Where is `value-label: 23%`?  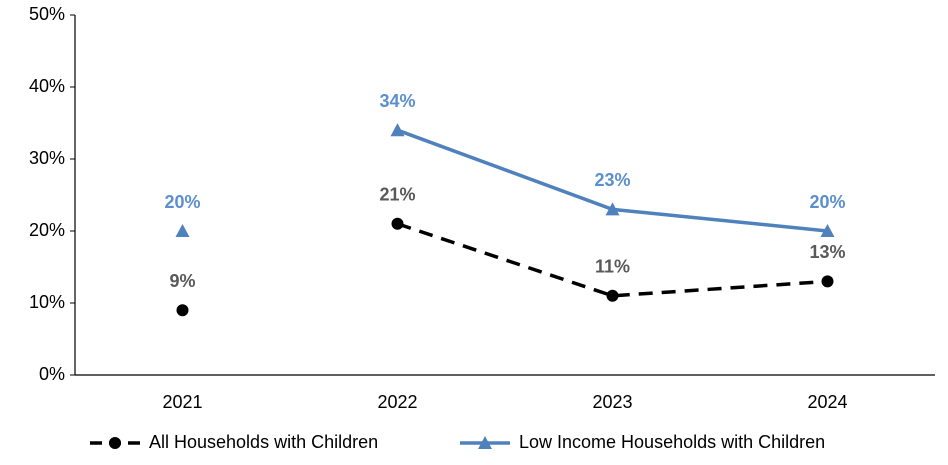 value-label: 23% is located at coordinates (612, 180).